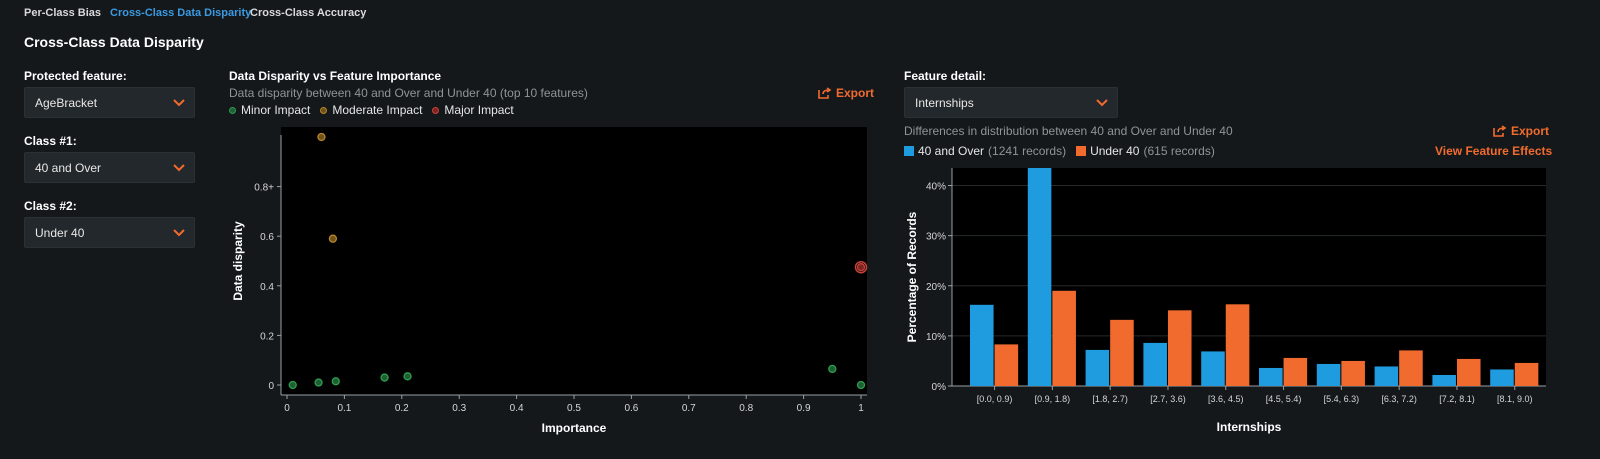 Image resolution: width=1600 pixels, height=459 pixels. What do you see at coordinates (269, 110) in the screenshot?
I see `legend-minor-impact: Minor Impact` at bounding box center [269, 110].